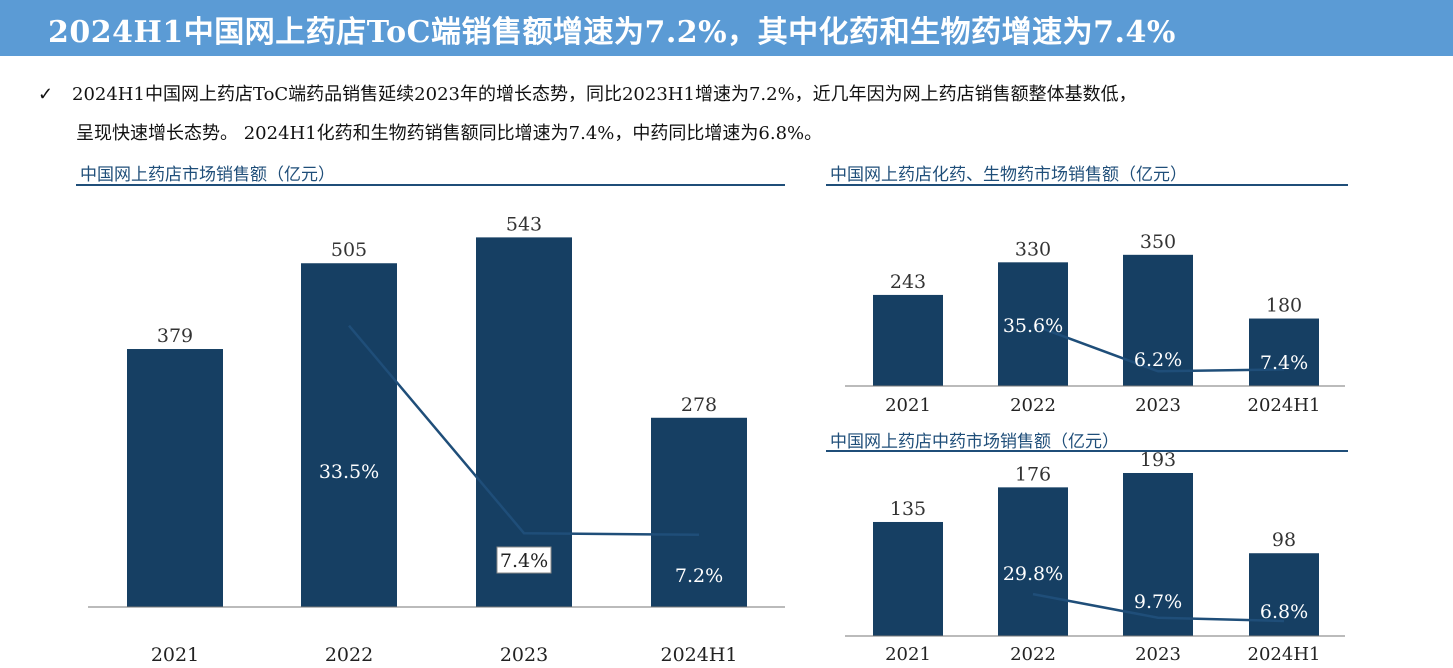 This screenshot has width=1453, height=668. What do you see at coordinates (1008, 175) in the screenshot?
I see `chart-2-title: 中国网上药店化药、生物药市场销售额（亿元）` at bounding box center [1008, 175].